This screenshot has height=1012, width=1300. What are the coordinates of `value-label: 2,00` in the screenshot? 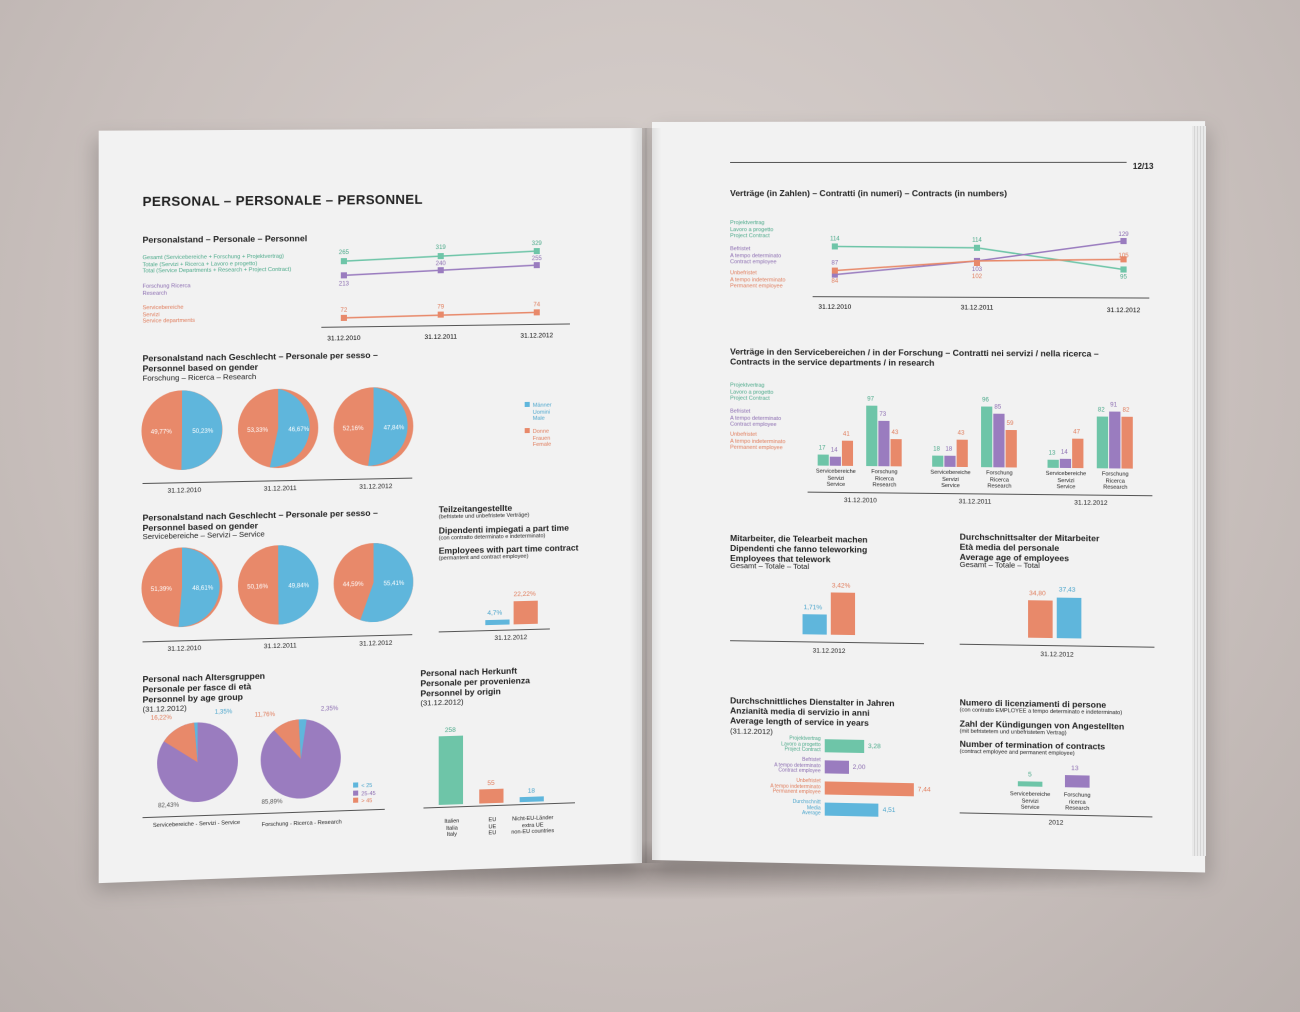 It's located at (859, 767).